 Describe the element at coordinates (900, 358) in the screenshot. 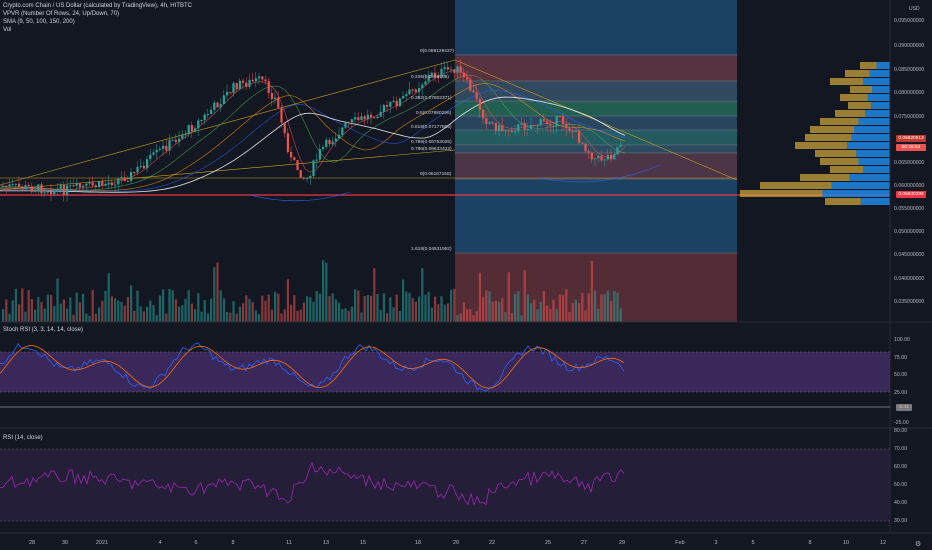

I see `stoch-axis-label: 75.00` at that location.